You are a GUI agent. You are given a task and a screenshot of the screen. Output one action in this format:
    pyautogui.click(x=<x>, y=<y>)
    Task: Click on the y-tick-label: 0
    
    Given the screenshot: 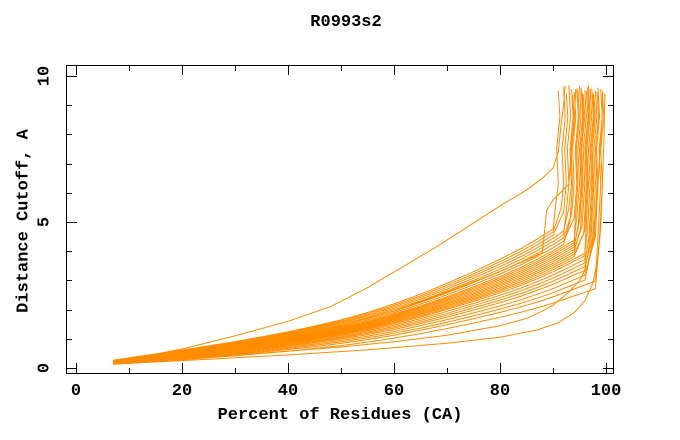 What is the action you would take?
    pyautogui.click(x=44, y=368)
    